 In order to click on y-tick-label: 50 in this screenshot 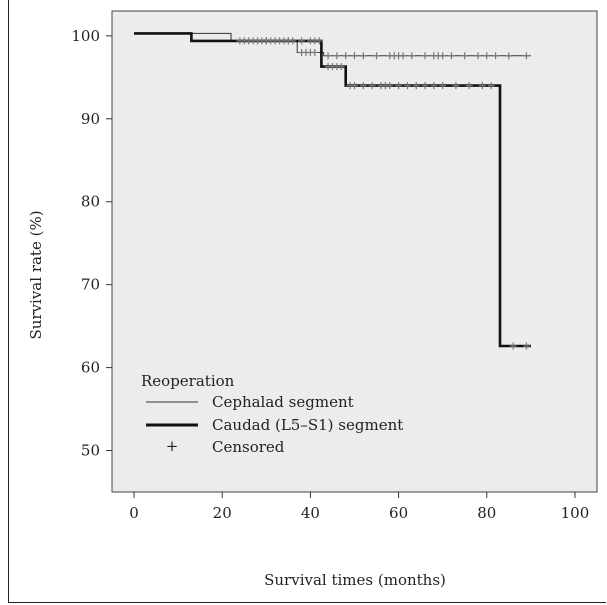, I will do `click(90, 451)`.